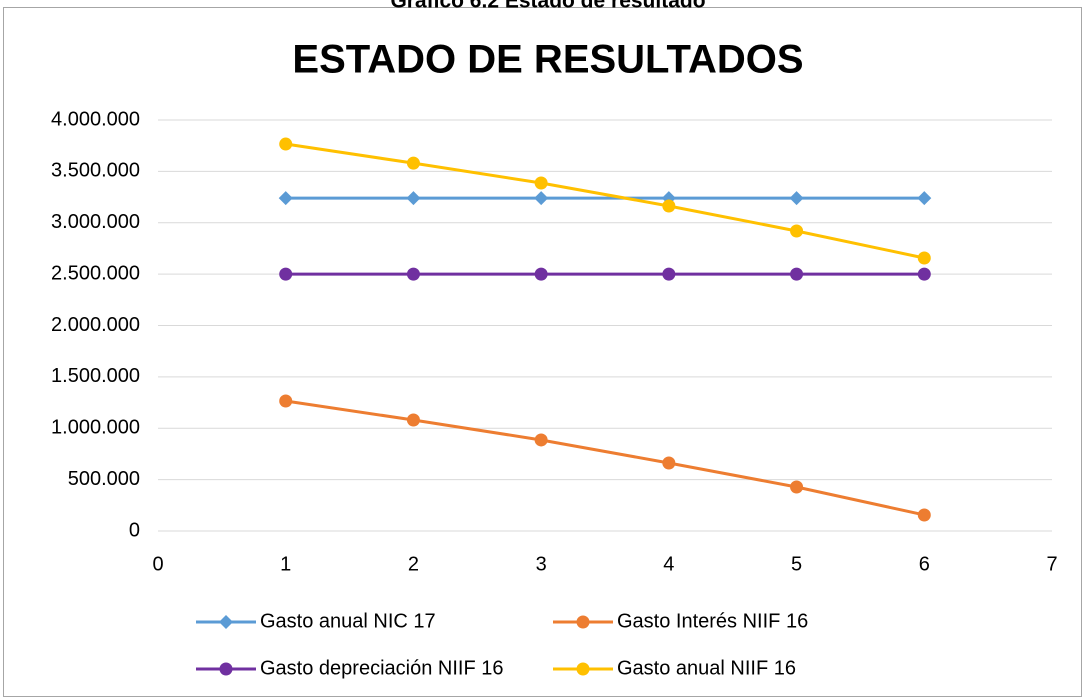  What do you see at coordinates (712, 621) in the screenshot?
I see `legend-label: Gasto Interés NIIF 16` at bounding box center [712, 621].